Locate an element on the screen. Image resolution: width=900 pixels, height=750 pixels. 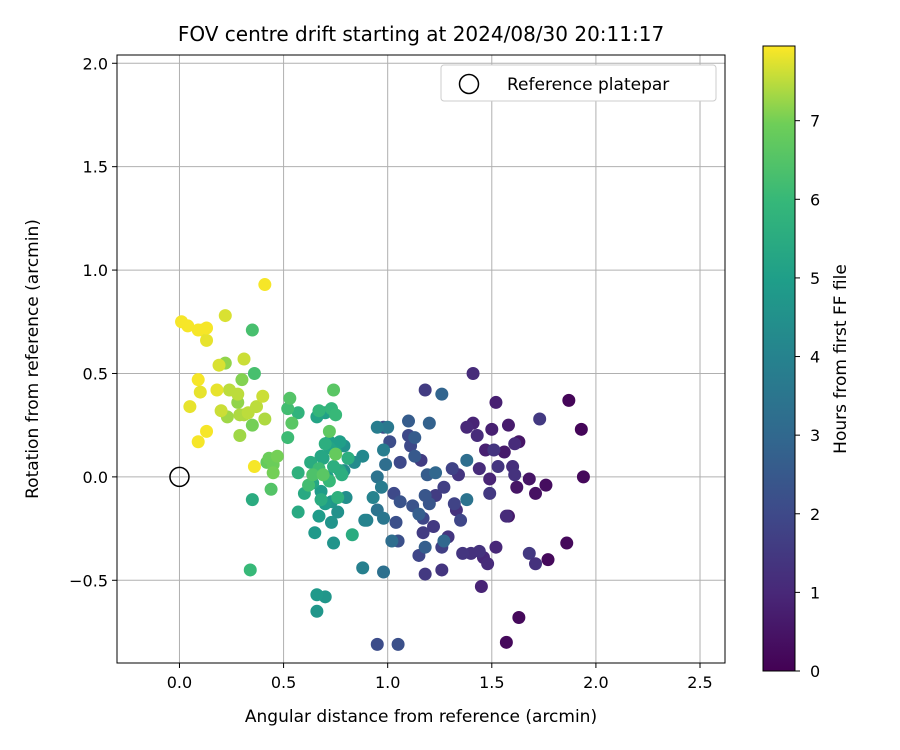
x-tick-label: 2.5 is located at coordinates (699, 682).